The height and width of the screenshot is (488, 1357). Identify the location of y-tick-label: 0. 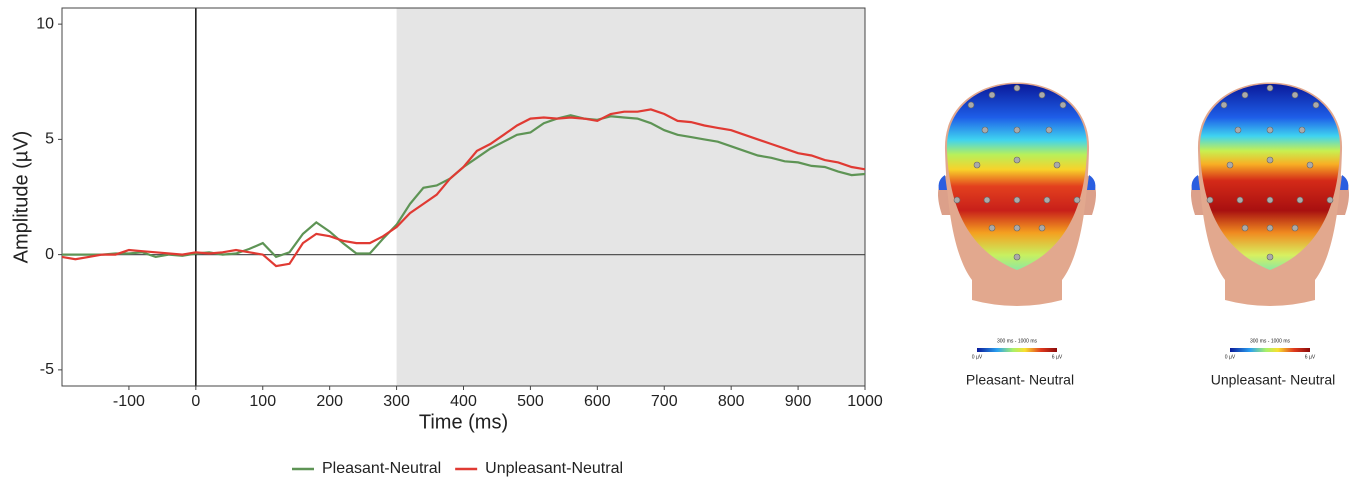
(49, 254).